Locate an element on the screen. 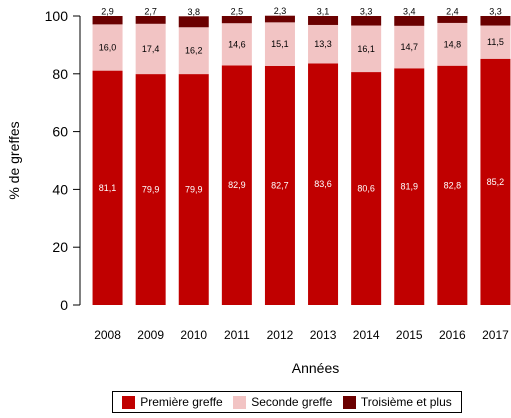 The height and width of the screenshot is (418, 511). data-label-2012-series-0: 82,7 is located at coordinates (280, 185).